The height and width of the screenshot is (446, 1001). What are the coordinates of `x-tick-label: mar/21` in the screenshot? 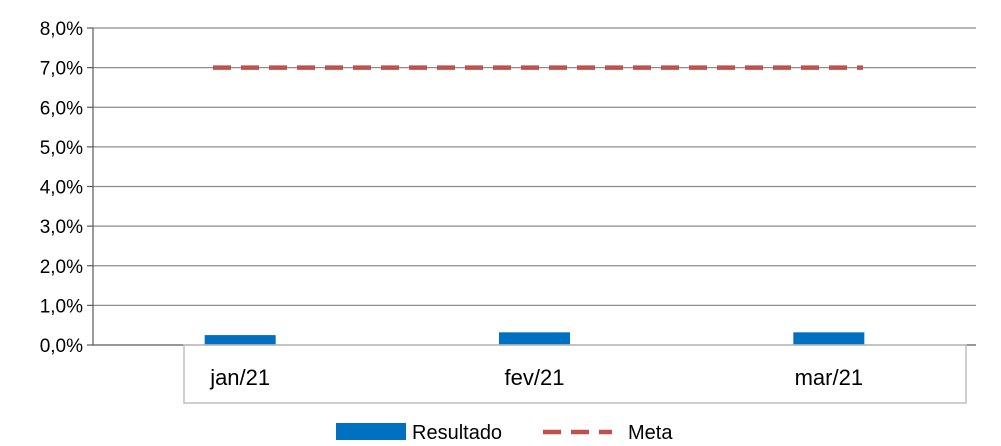 It's located at (829, 377).